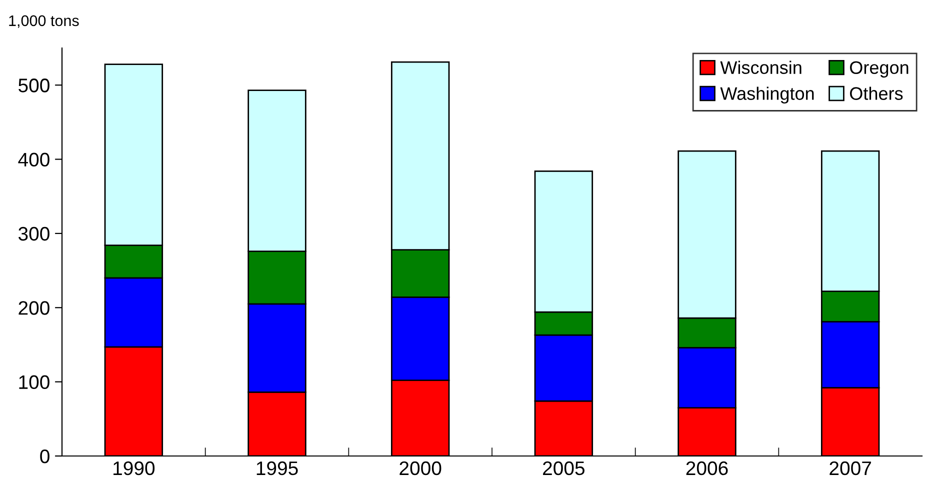  Describe the element at coordinates (45, 456) in the screenshot. I see `y-tick-label: 0` at that location.